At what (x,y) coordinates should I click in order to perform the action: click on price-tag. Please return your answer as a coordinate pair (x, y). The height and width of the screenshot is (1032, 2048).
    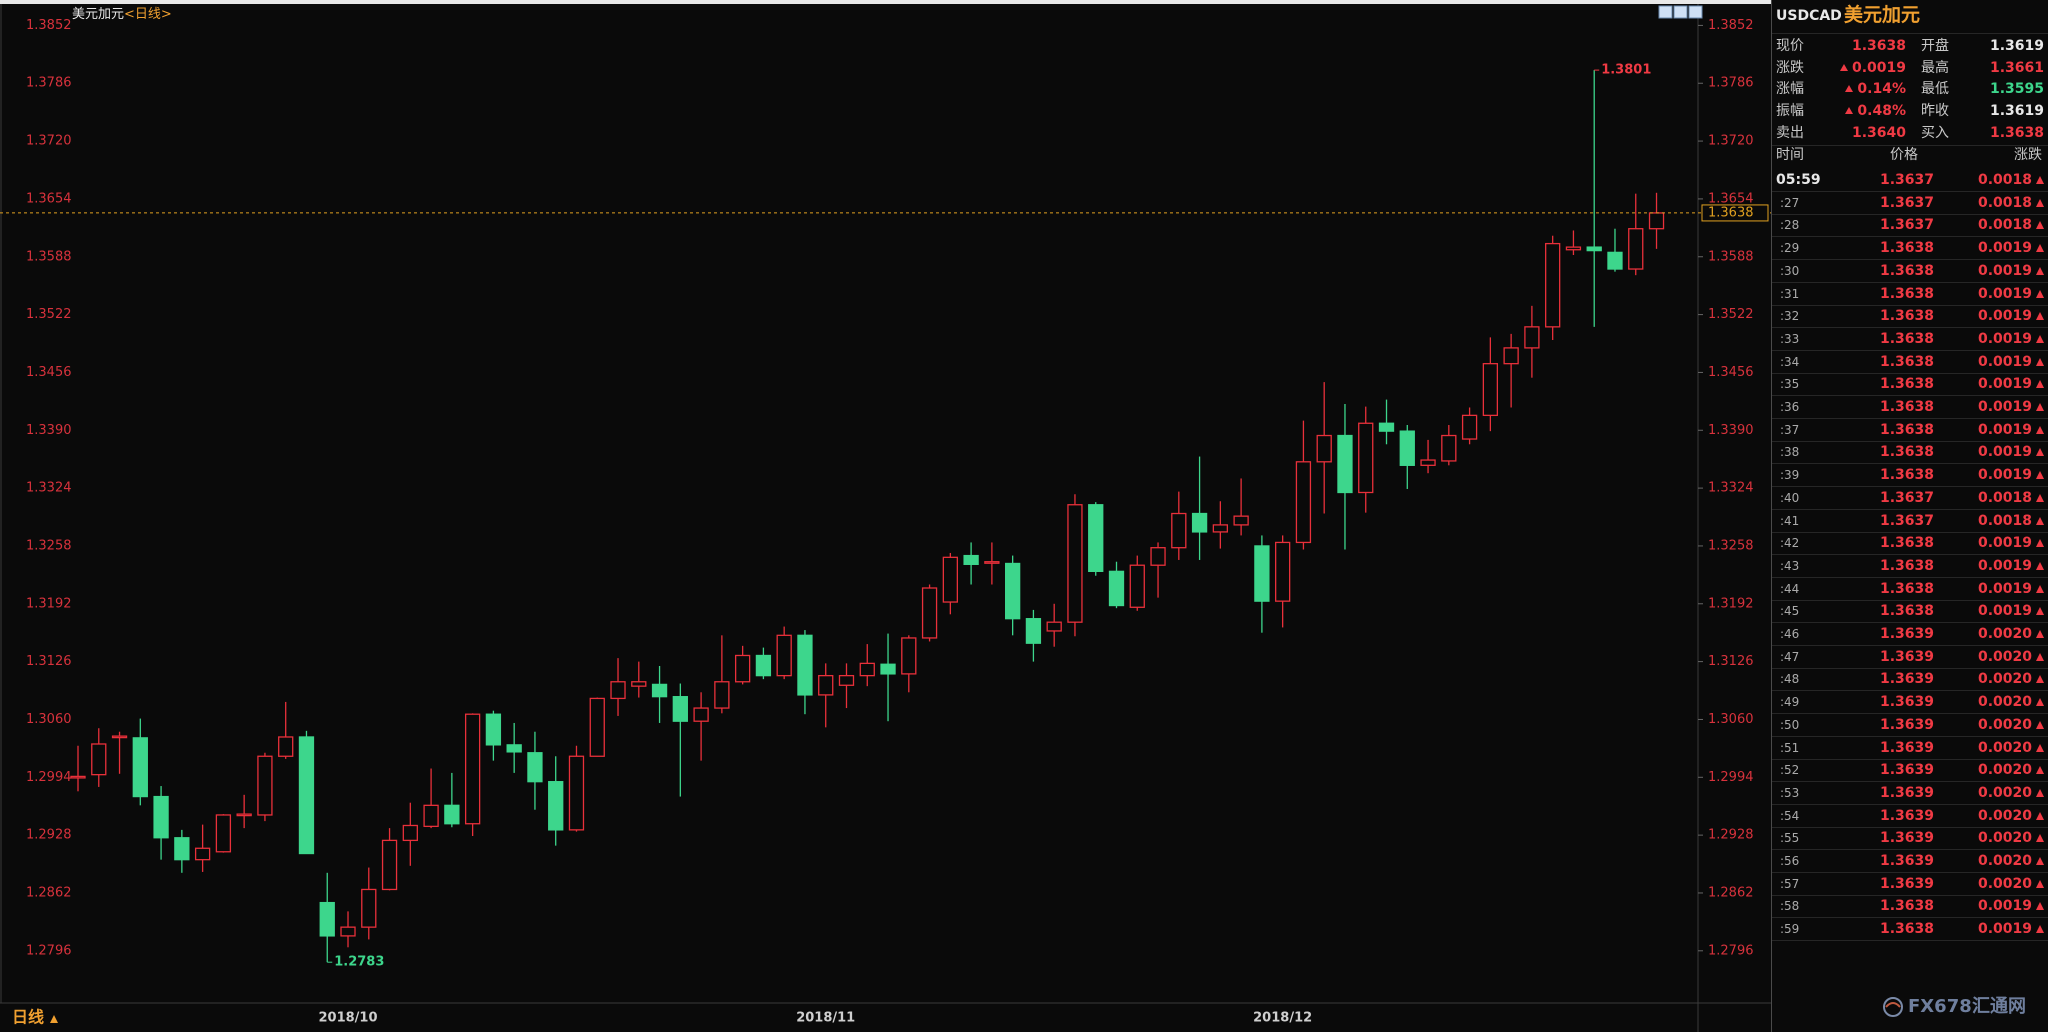
    Looking at the image, I should click on (1735, 213).